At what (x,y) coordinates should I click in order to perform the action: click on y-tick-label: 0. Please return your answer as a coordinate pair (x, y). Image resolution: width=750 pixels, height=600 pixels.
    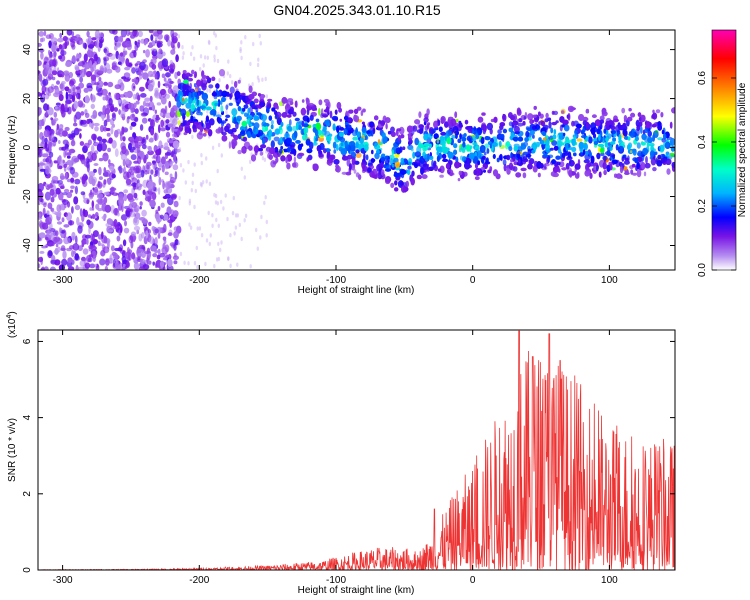
    Looking at the image, I should click on (27, 147).